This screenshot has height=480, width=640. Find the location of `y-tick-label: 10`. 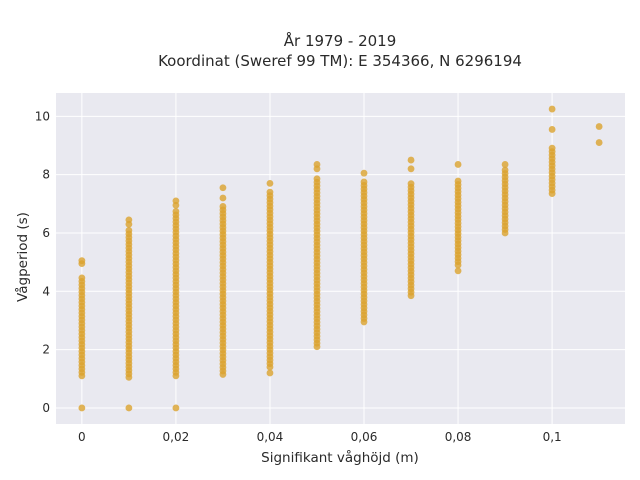

y-tick-label: 10 is located at coordinates (42, 116).